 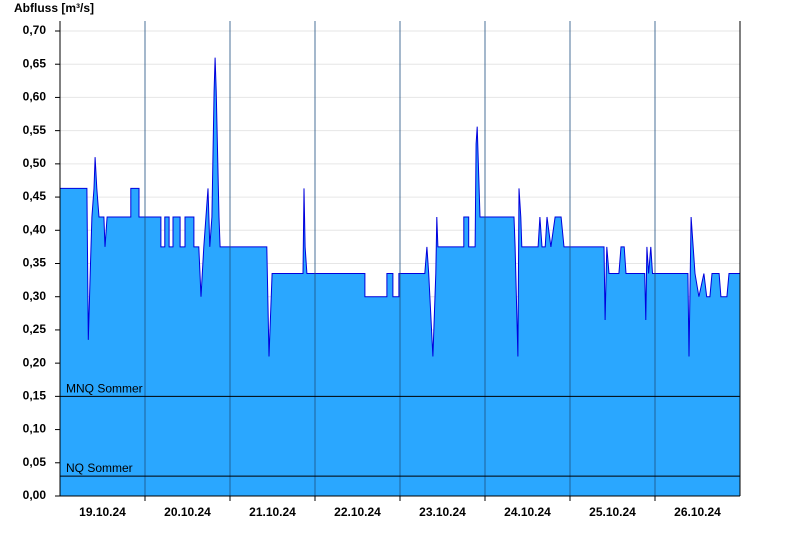 I want to click on x-tick-label: 25.10.24, so click(x=612, y=512).